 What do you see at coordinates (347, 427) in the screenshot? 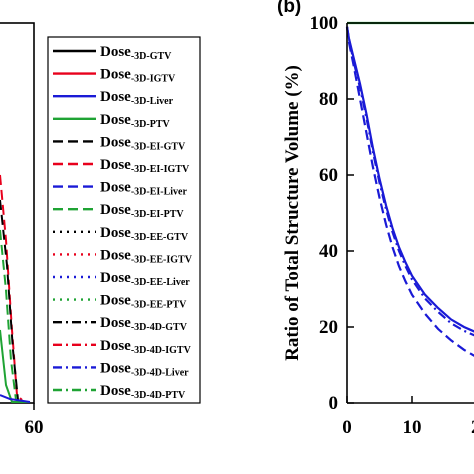
I see `x-tick-label: 0` at bounding box center [347, 427].